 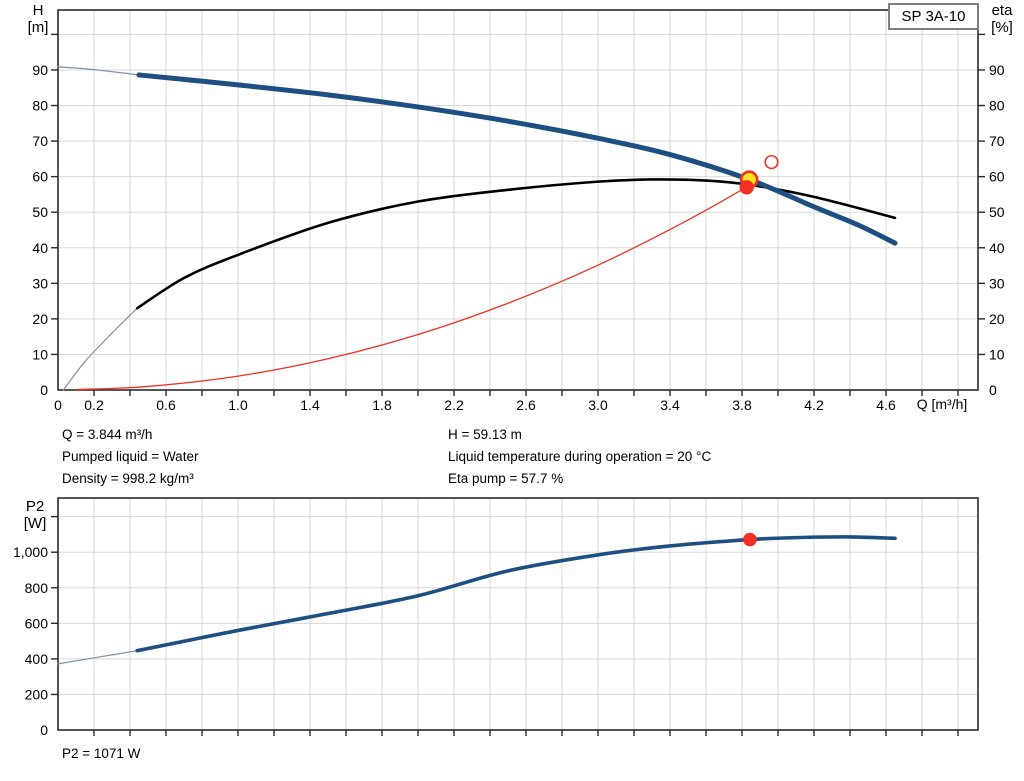 I want to click on y-tick-label-left: 60, so click(x=40, y=177).